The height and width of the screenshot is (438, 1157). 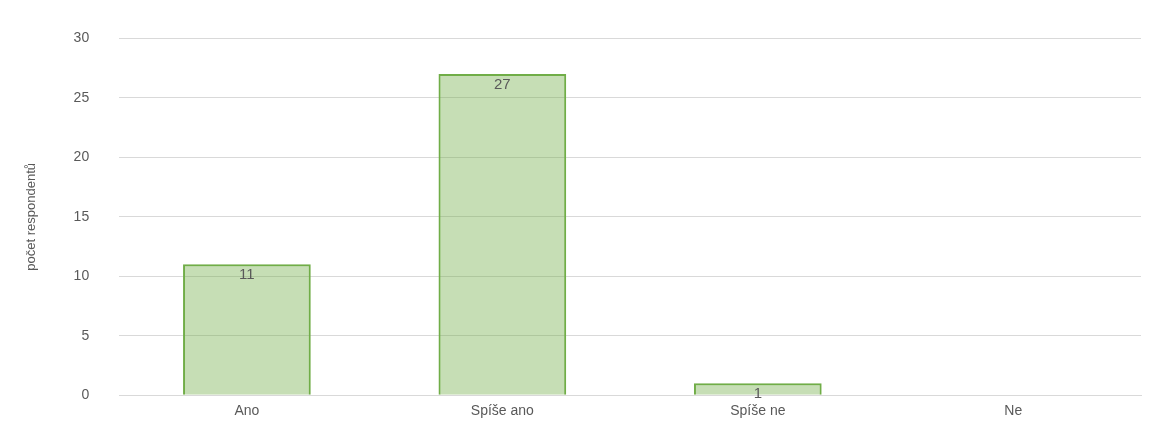 What do you see at coordinates (81, 96) in the screenshot?
I see `y-tick-label: 25` at bounding box center [81, 96].